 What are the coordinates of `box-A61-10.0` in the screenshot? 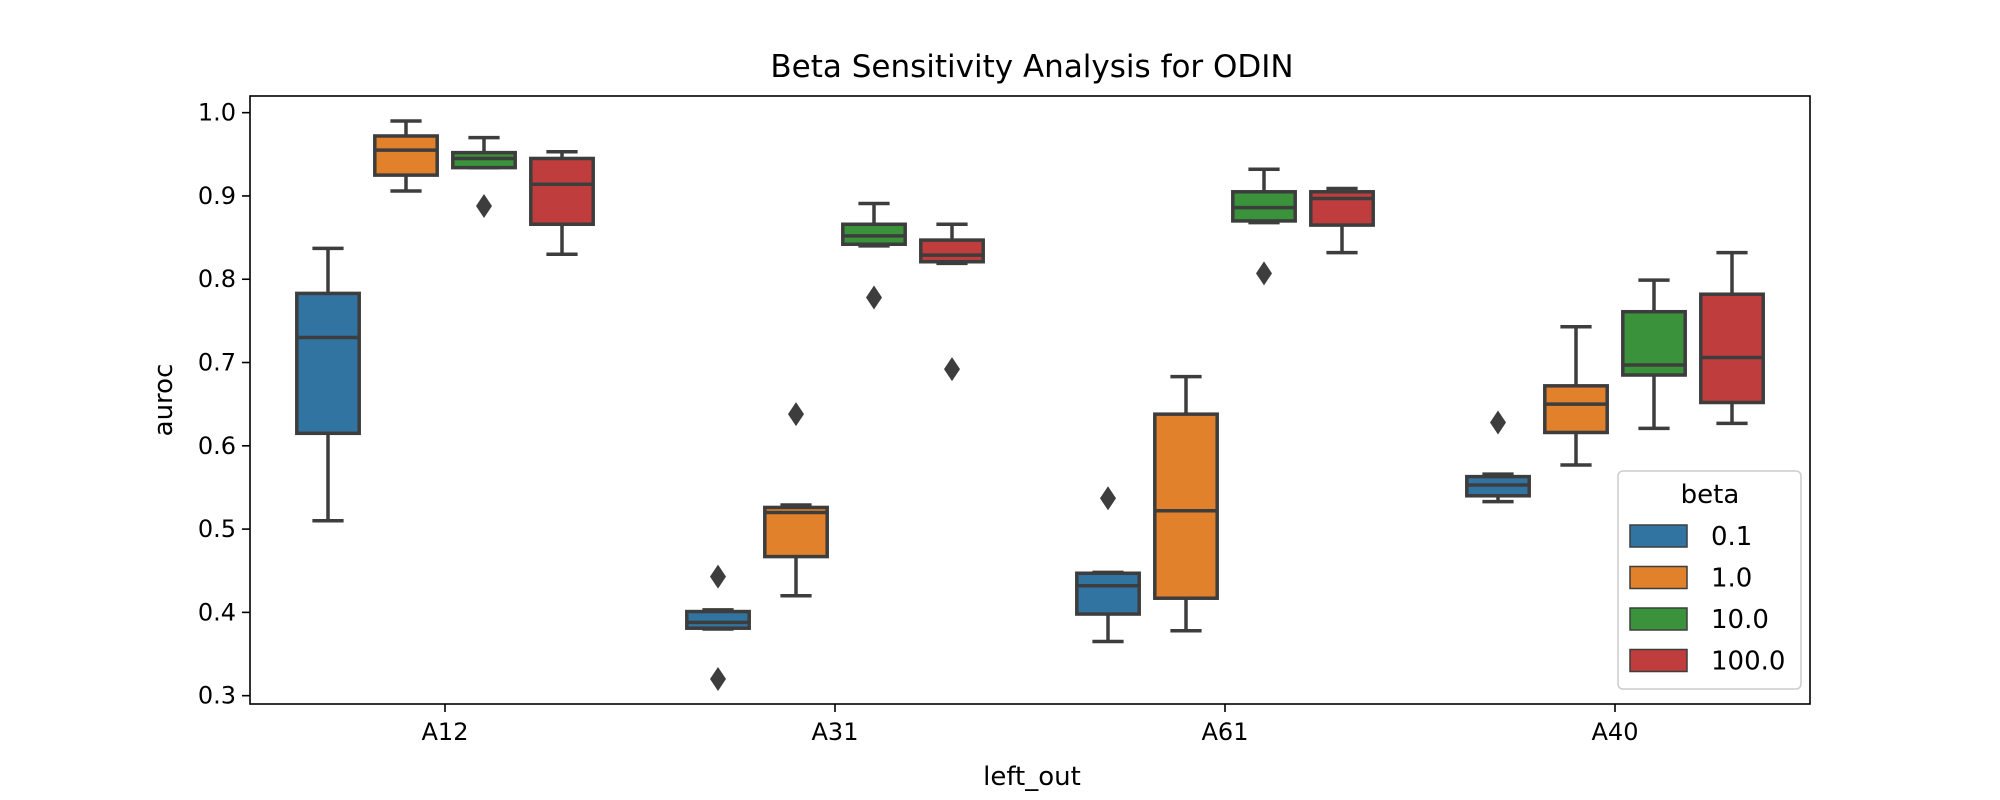 It's located at (1264, 226).